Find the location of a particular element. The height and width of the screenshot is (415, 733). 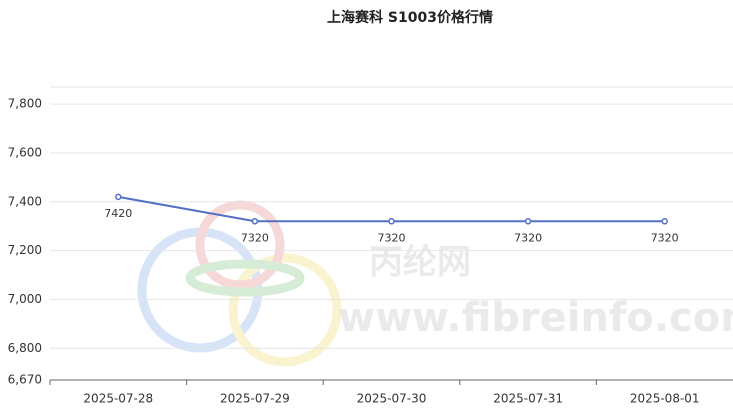

y-tick-label: 7,800 is located at coordinates (25, 104).